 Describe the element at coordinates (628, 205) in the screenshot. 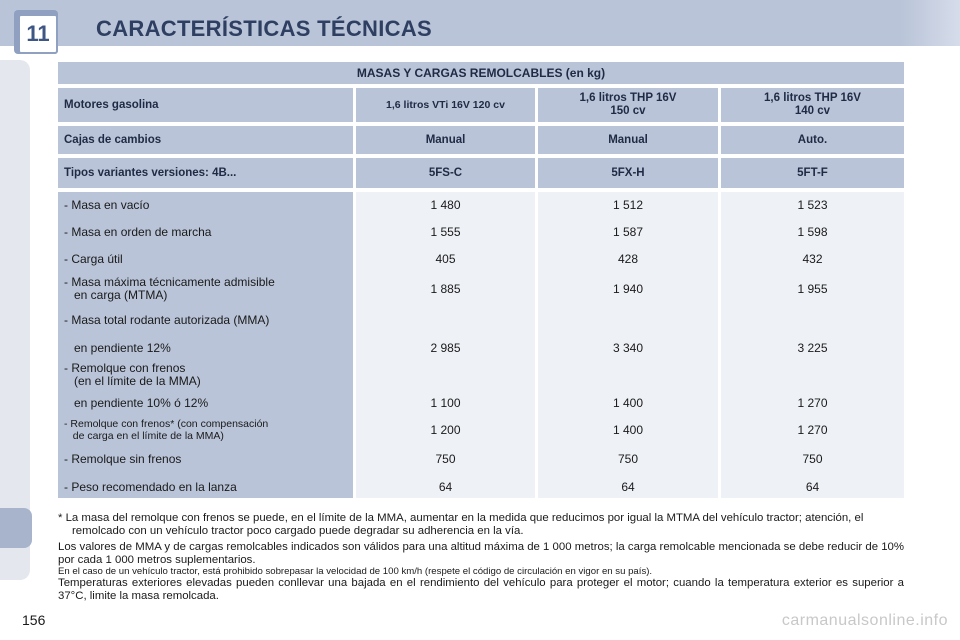

I see `value-cell: 1 512` at that location.